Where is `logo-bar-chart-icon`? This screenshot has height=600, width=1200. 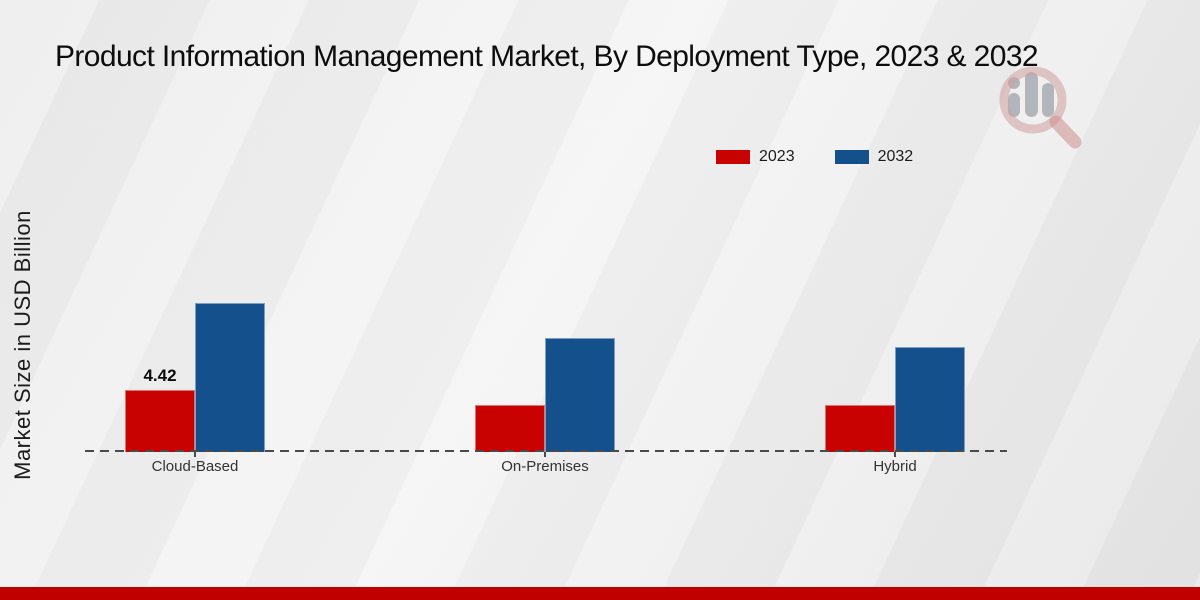 logo-bar-chart-icon is located at coordinates (1031, 94).